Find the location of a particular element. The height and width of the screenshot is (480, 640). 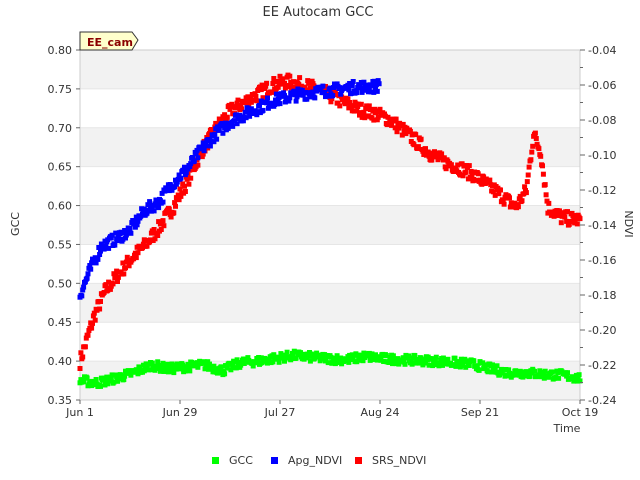

x-tick-label: Jul 27 is located at coordinates (280, 412).